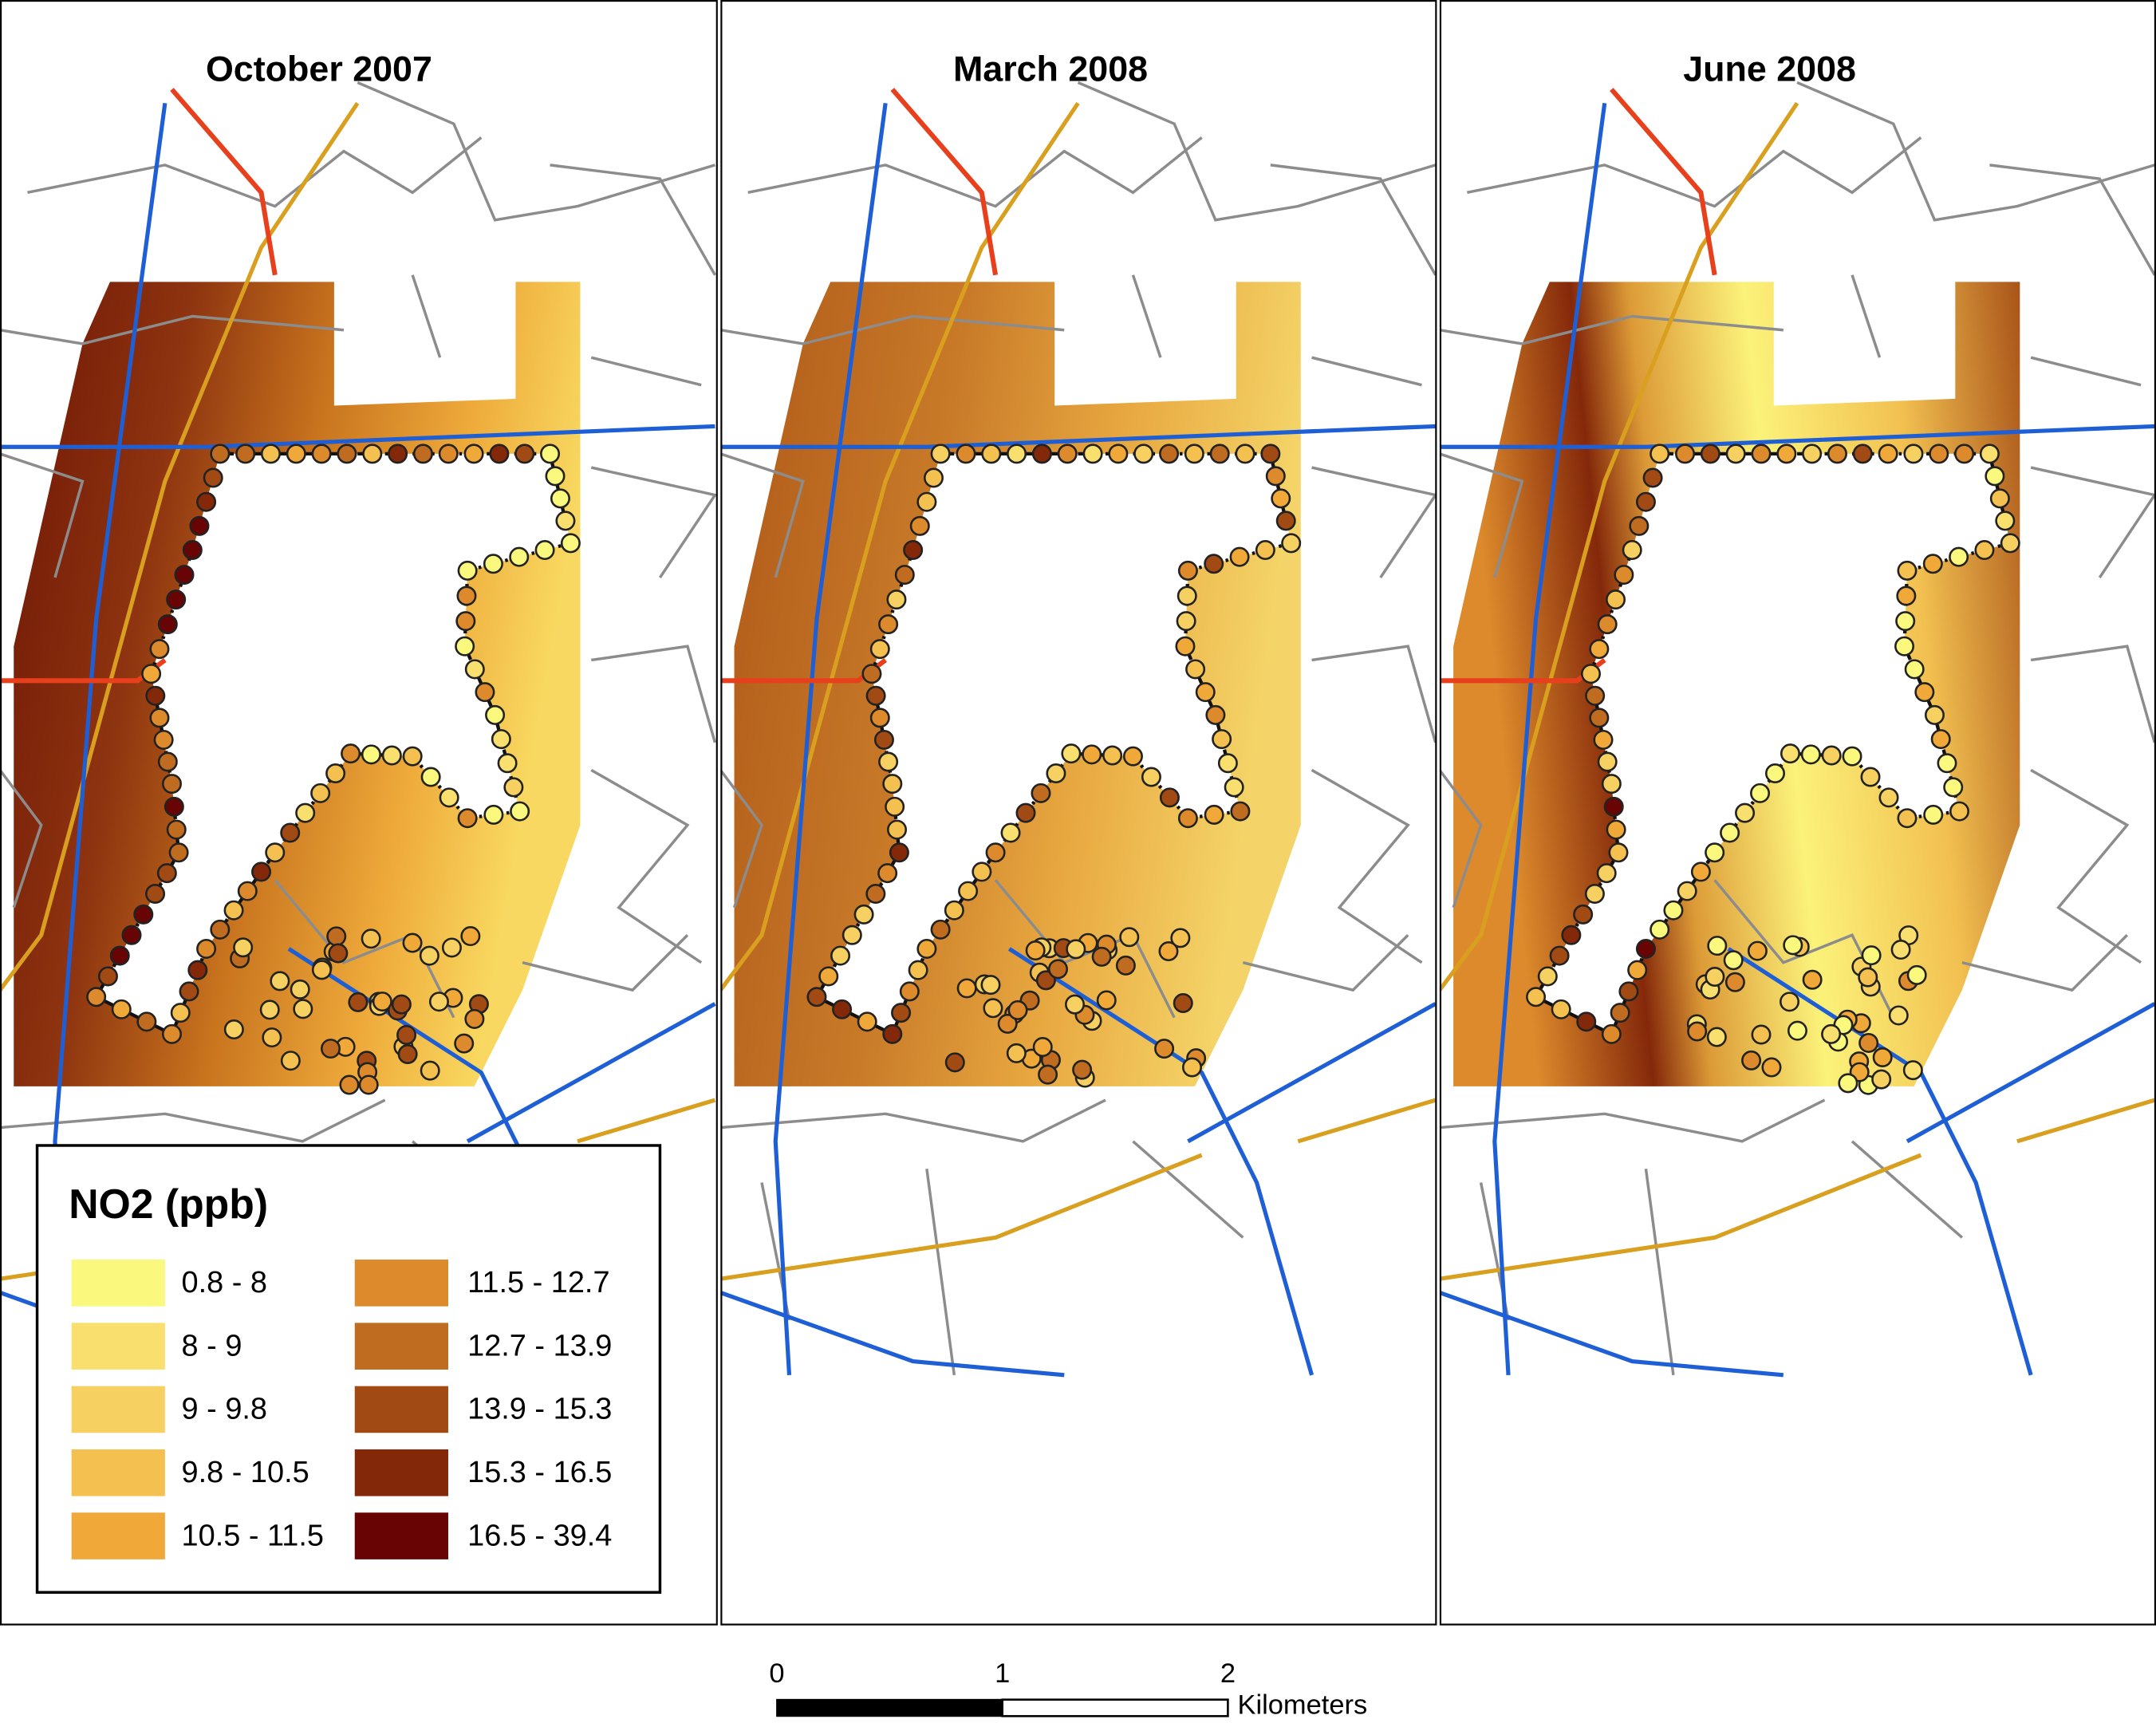  I want to click on route, so click(333, 744).